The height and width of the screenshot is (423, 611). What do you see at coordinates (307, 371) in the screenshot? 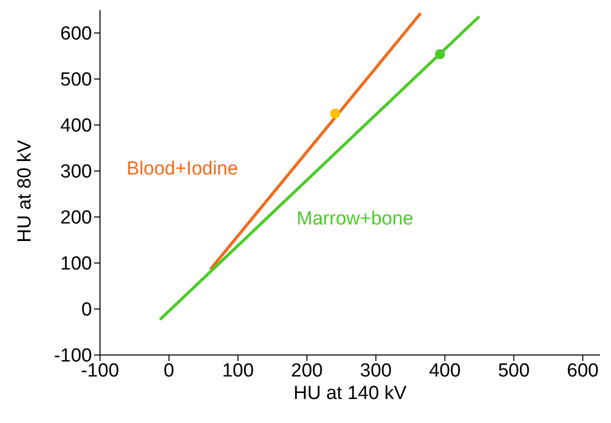
I see `x-tick-label: 200` at bounding box center [307, 371].